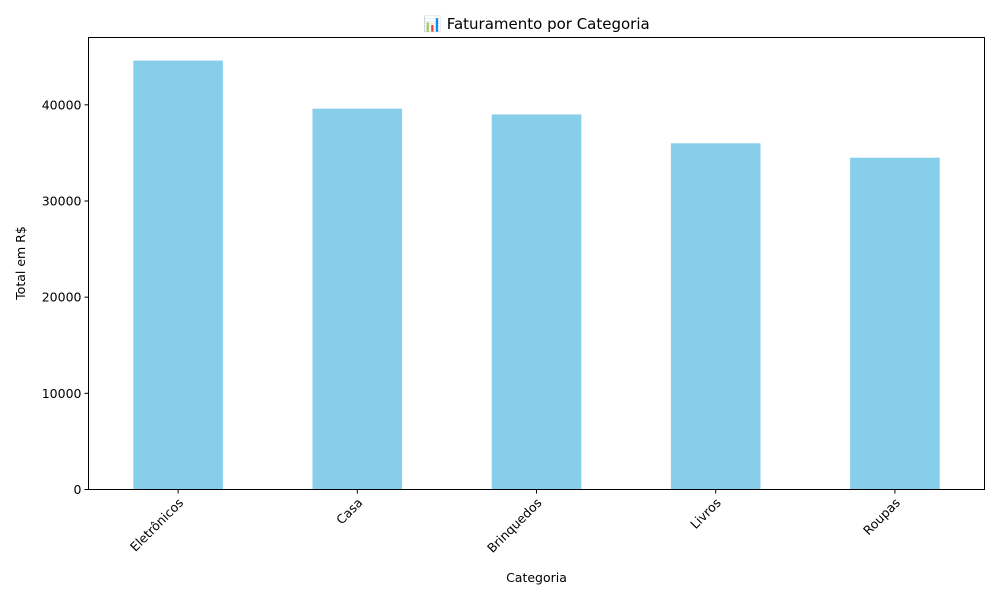  What do you see at coordinates (20, 263) in the screenshot?
I see `y-axis-label: Total em R$` at bounding box center [20, 263].